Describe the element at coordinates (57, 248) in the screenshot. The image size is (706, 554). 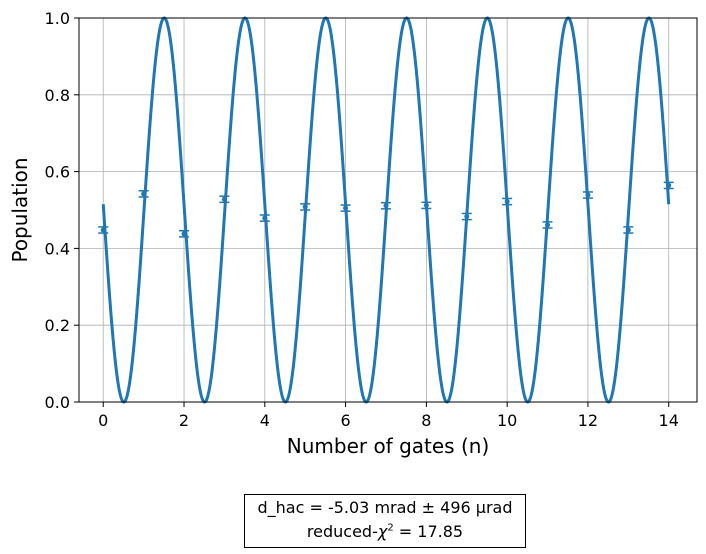
I see `y-tick-label: 0.4` at that location.